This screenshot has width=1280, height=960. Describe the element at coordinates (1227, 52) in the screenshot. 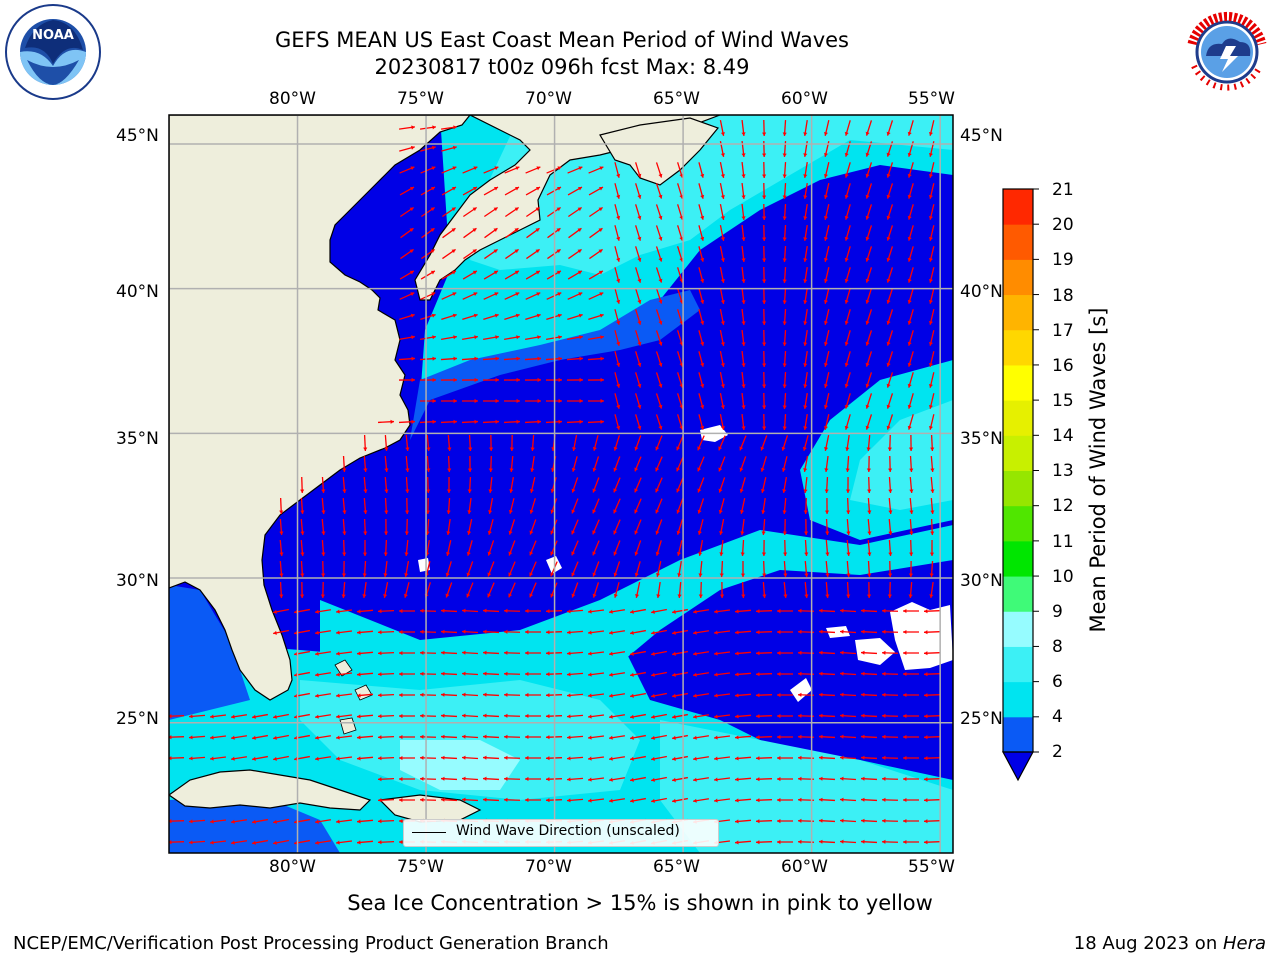

I see `nws-logo` at that location.